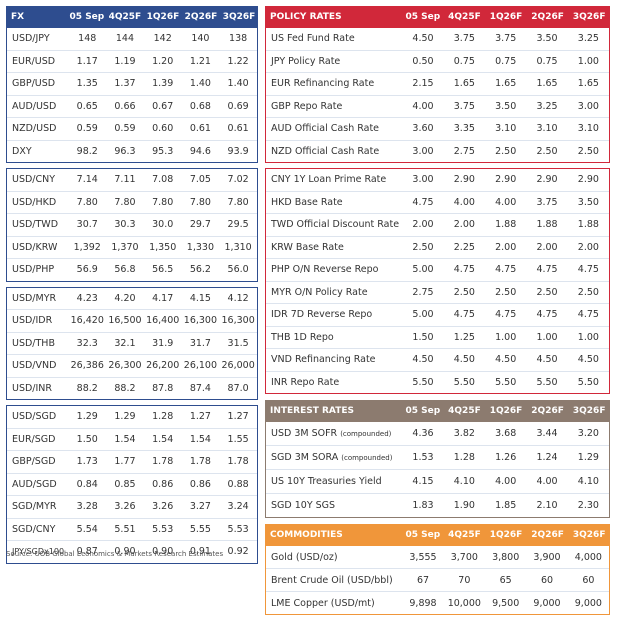 This screenshot has width=630, height=620. I want to click on table-row: GBP/SGD 1.73 1.77 1.78 1.78 1.78, so click(132, 462).